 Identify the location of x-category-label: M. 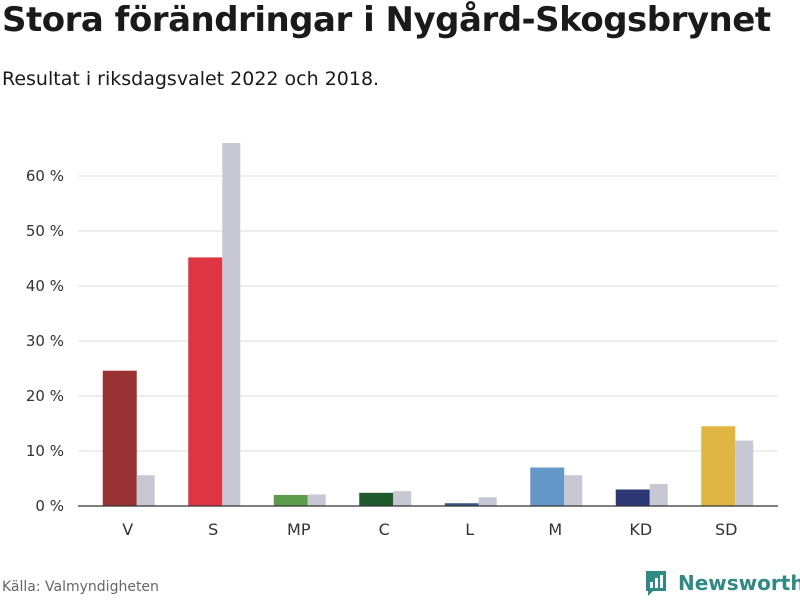
(555, 529).